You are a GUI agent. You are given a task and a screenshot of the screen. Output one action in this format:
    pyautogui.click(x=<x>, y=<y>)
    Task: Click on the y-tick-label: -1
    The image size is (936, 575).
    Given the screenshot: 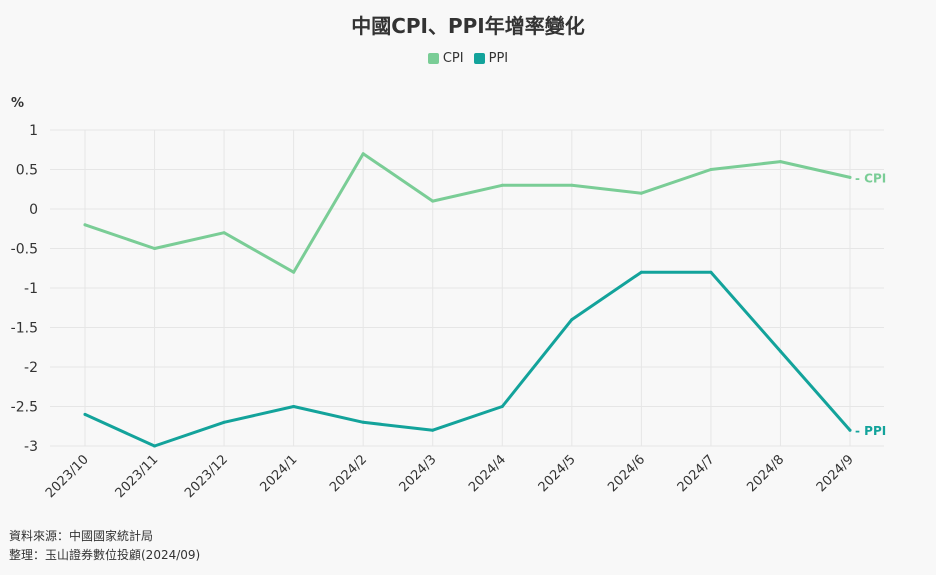 What is the action you would take?
    pyautogui.click(x=31, y=289)
    